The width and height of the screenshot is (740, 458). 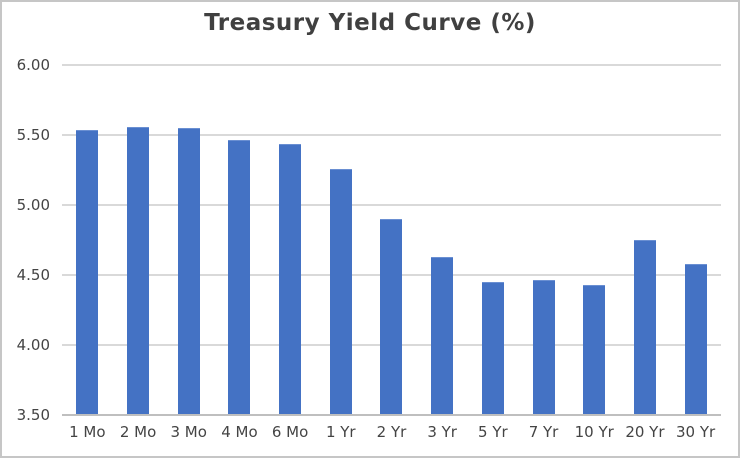 What do you see at coordinates (33, 415) in the screenshot?
I see `y-tick-label: 3.50` at bounding box center [33, 415].